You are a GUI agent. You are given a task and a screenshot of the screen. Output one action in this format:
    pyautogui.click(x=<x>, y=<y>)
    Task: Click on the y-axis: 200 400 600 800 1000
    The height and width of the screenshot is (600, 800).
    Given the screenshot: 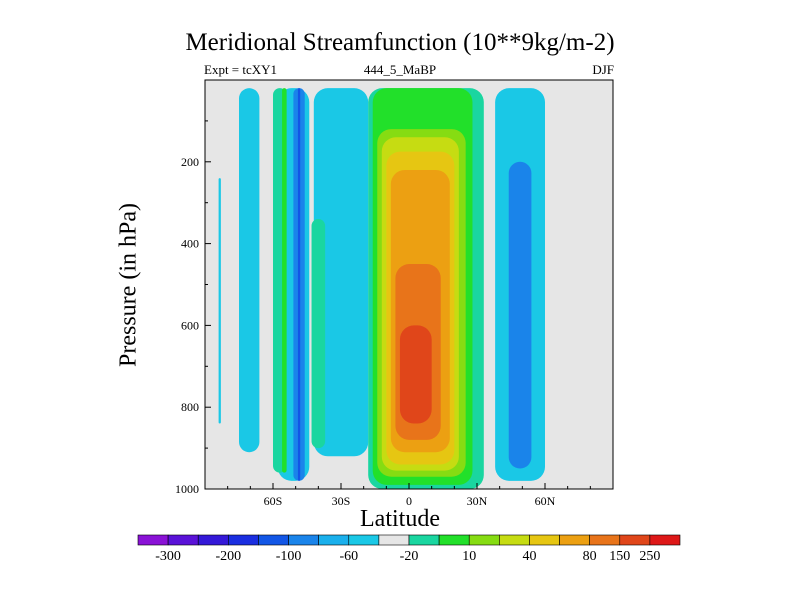 What is the action you would take?
    pyautogui.click(x=193, y=308)
    